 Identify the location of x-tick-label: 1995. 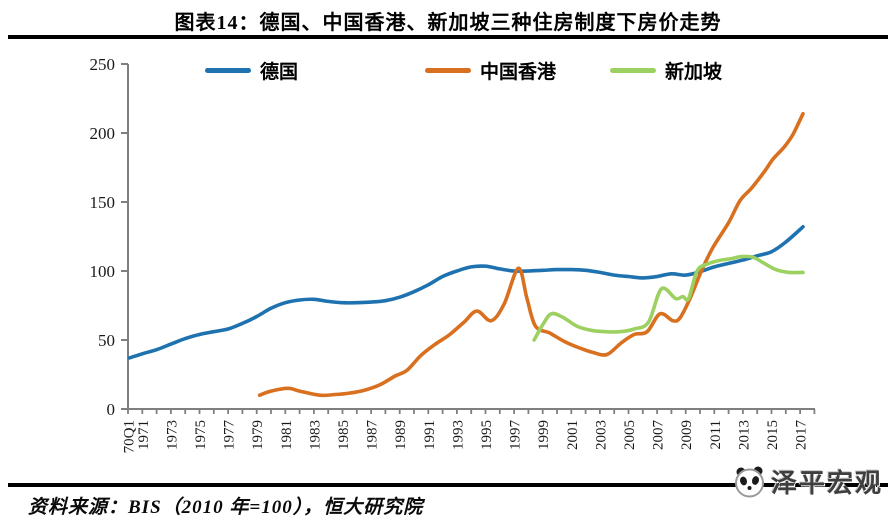
(487, 435).